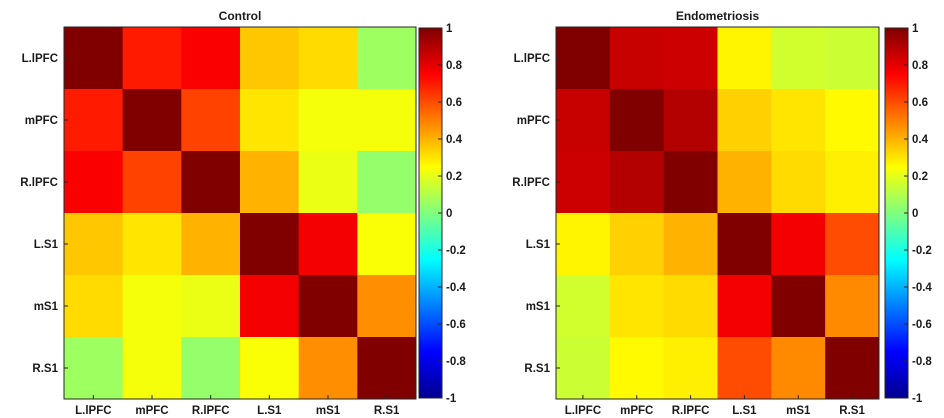 This screenshot has height=418, width=944. What do you see at coordinates (454, 103) in the screenshot?
I see `colorbar-tick-label: 0.6` at bounding box center [454, 103].